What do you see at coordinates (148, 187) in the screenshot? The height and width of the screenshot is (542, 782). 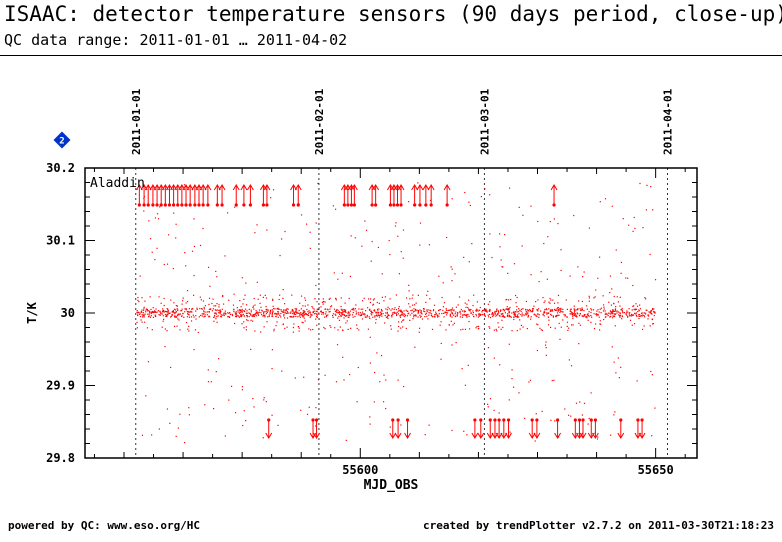 I see `upper-outlier-arrowhead` at bounding box center [148, 187].